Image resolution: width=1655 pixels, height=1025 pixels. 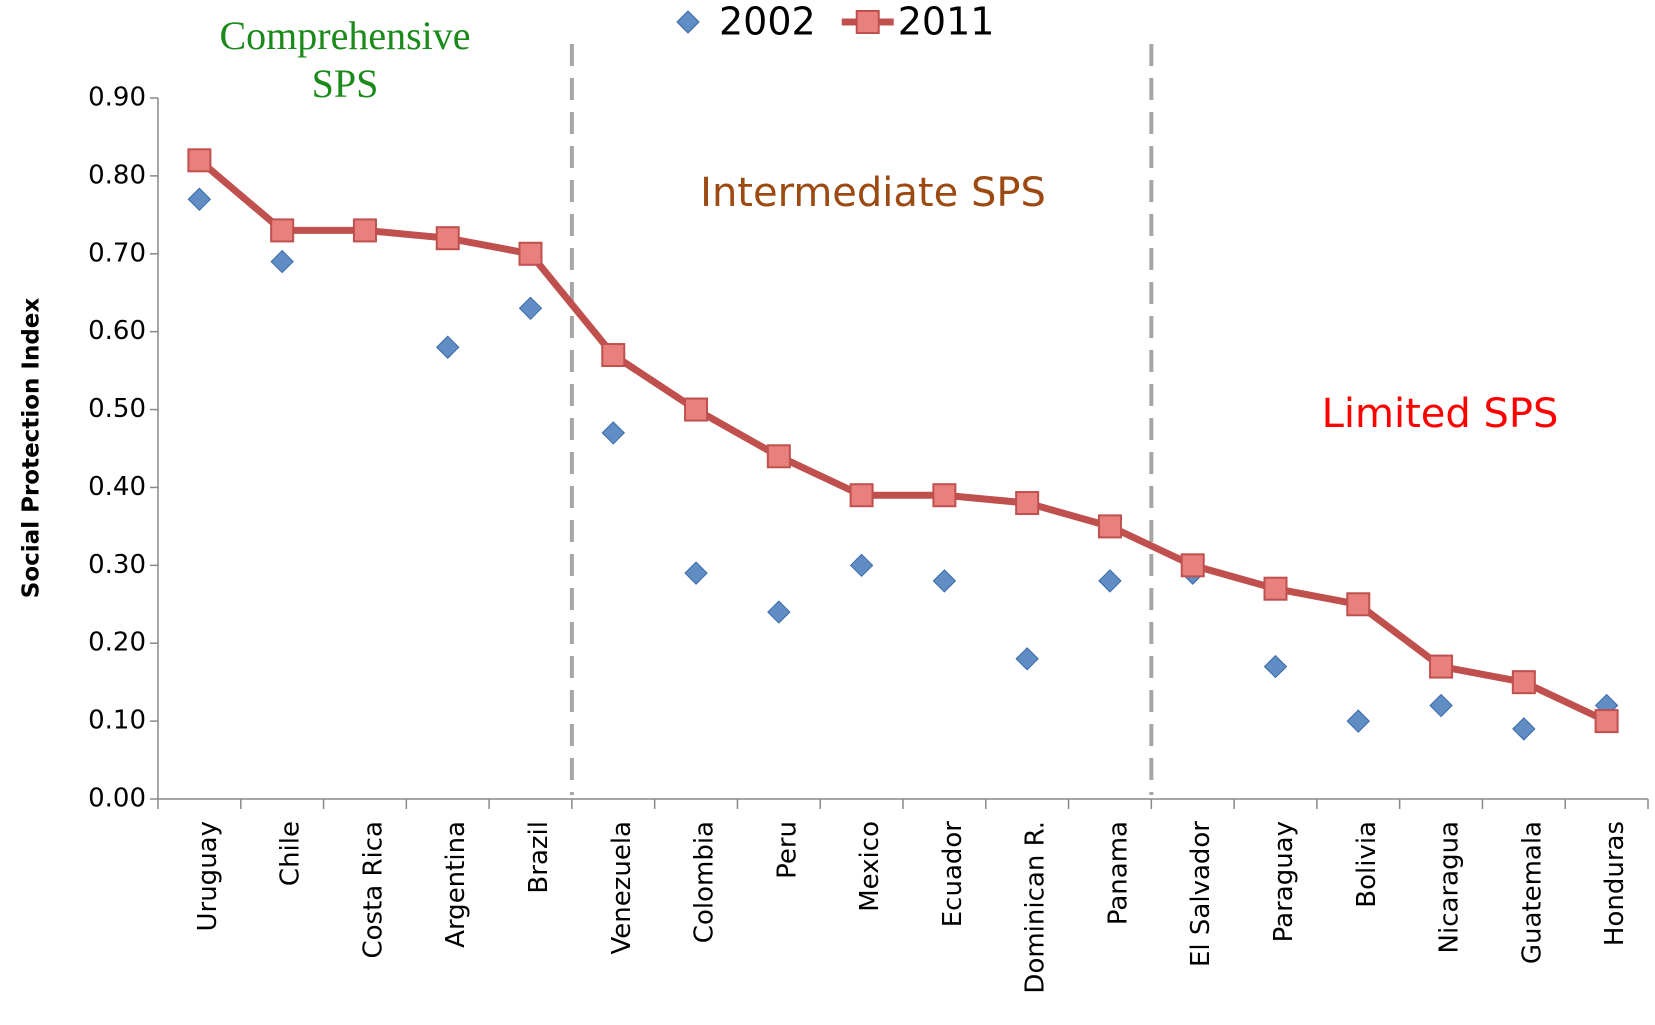 I want to click on x-tick-label: Paraguay, so click(x=1284, y=881).